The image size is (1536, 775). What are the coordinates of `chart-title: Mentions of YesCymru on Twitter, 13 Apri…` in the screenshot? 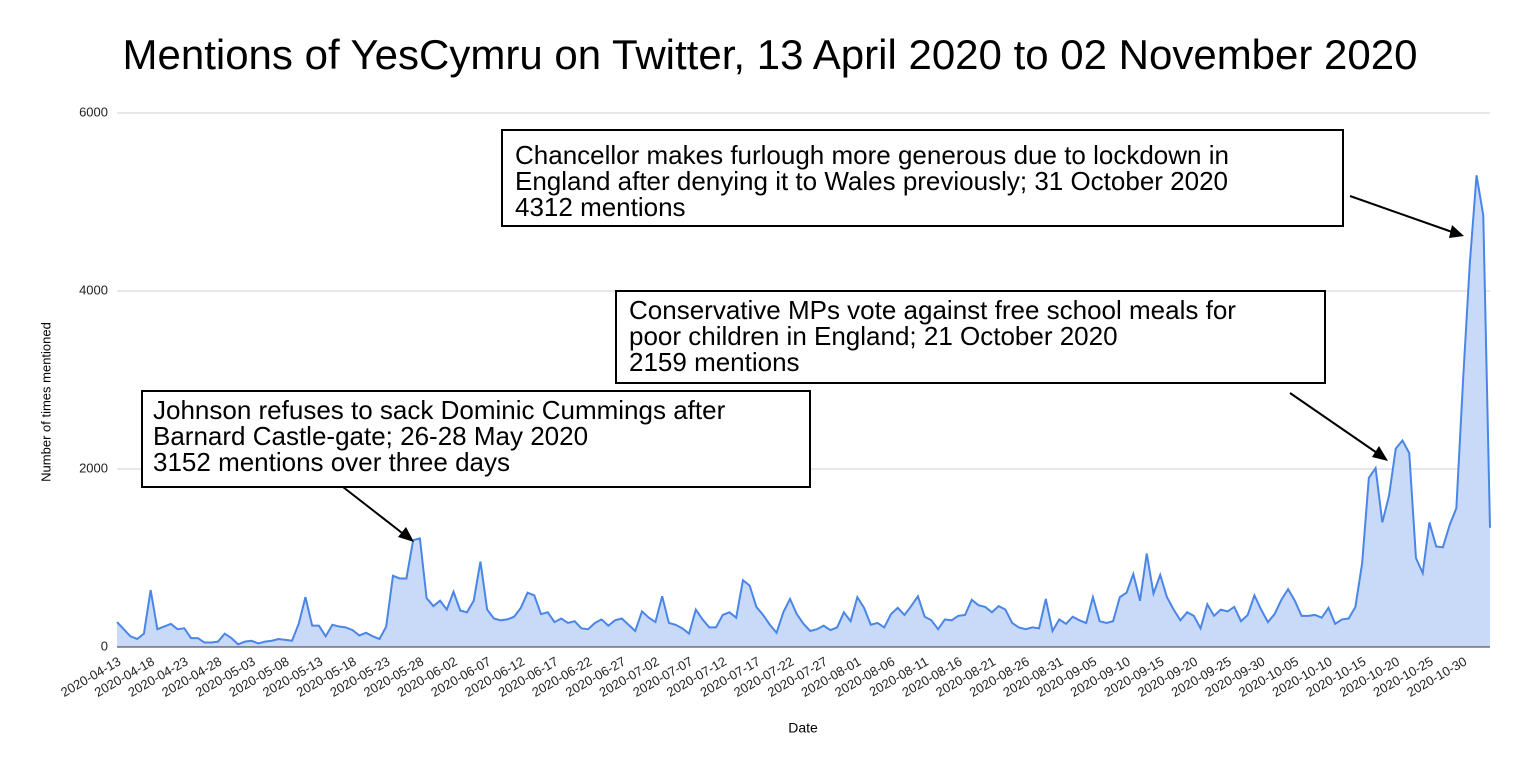 It's located at (770, 54).